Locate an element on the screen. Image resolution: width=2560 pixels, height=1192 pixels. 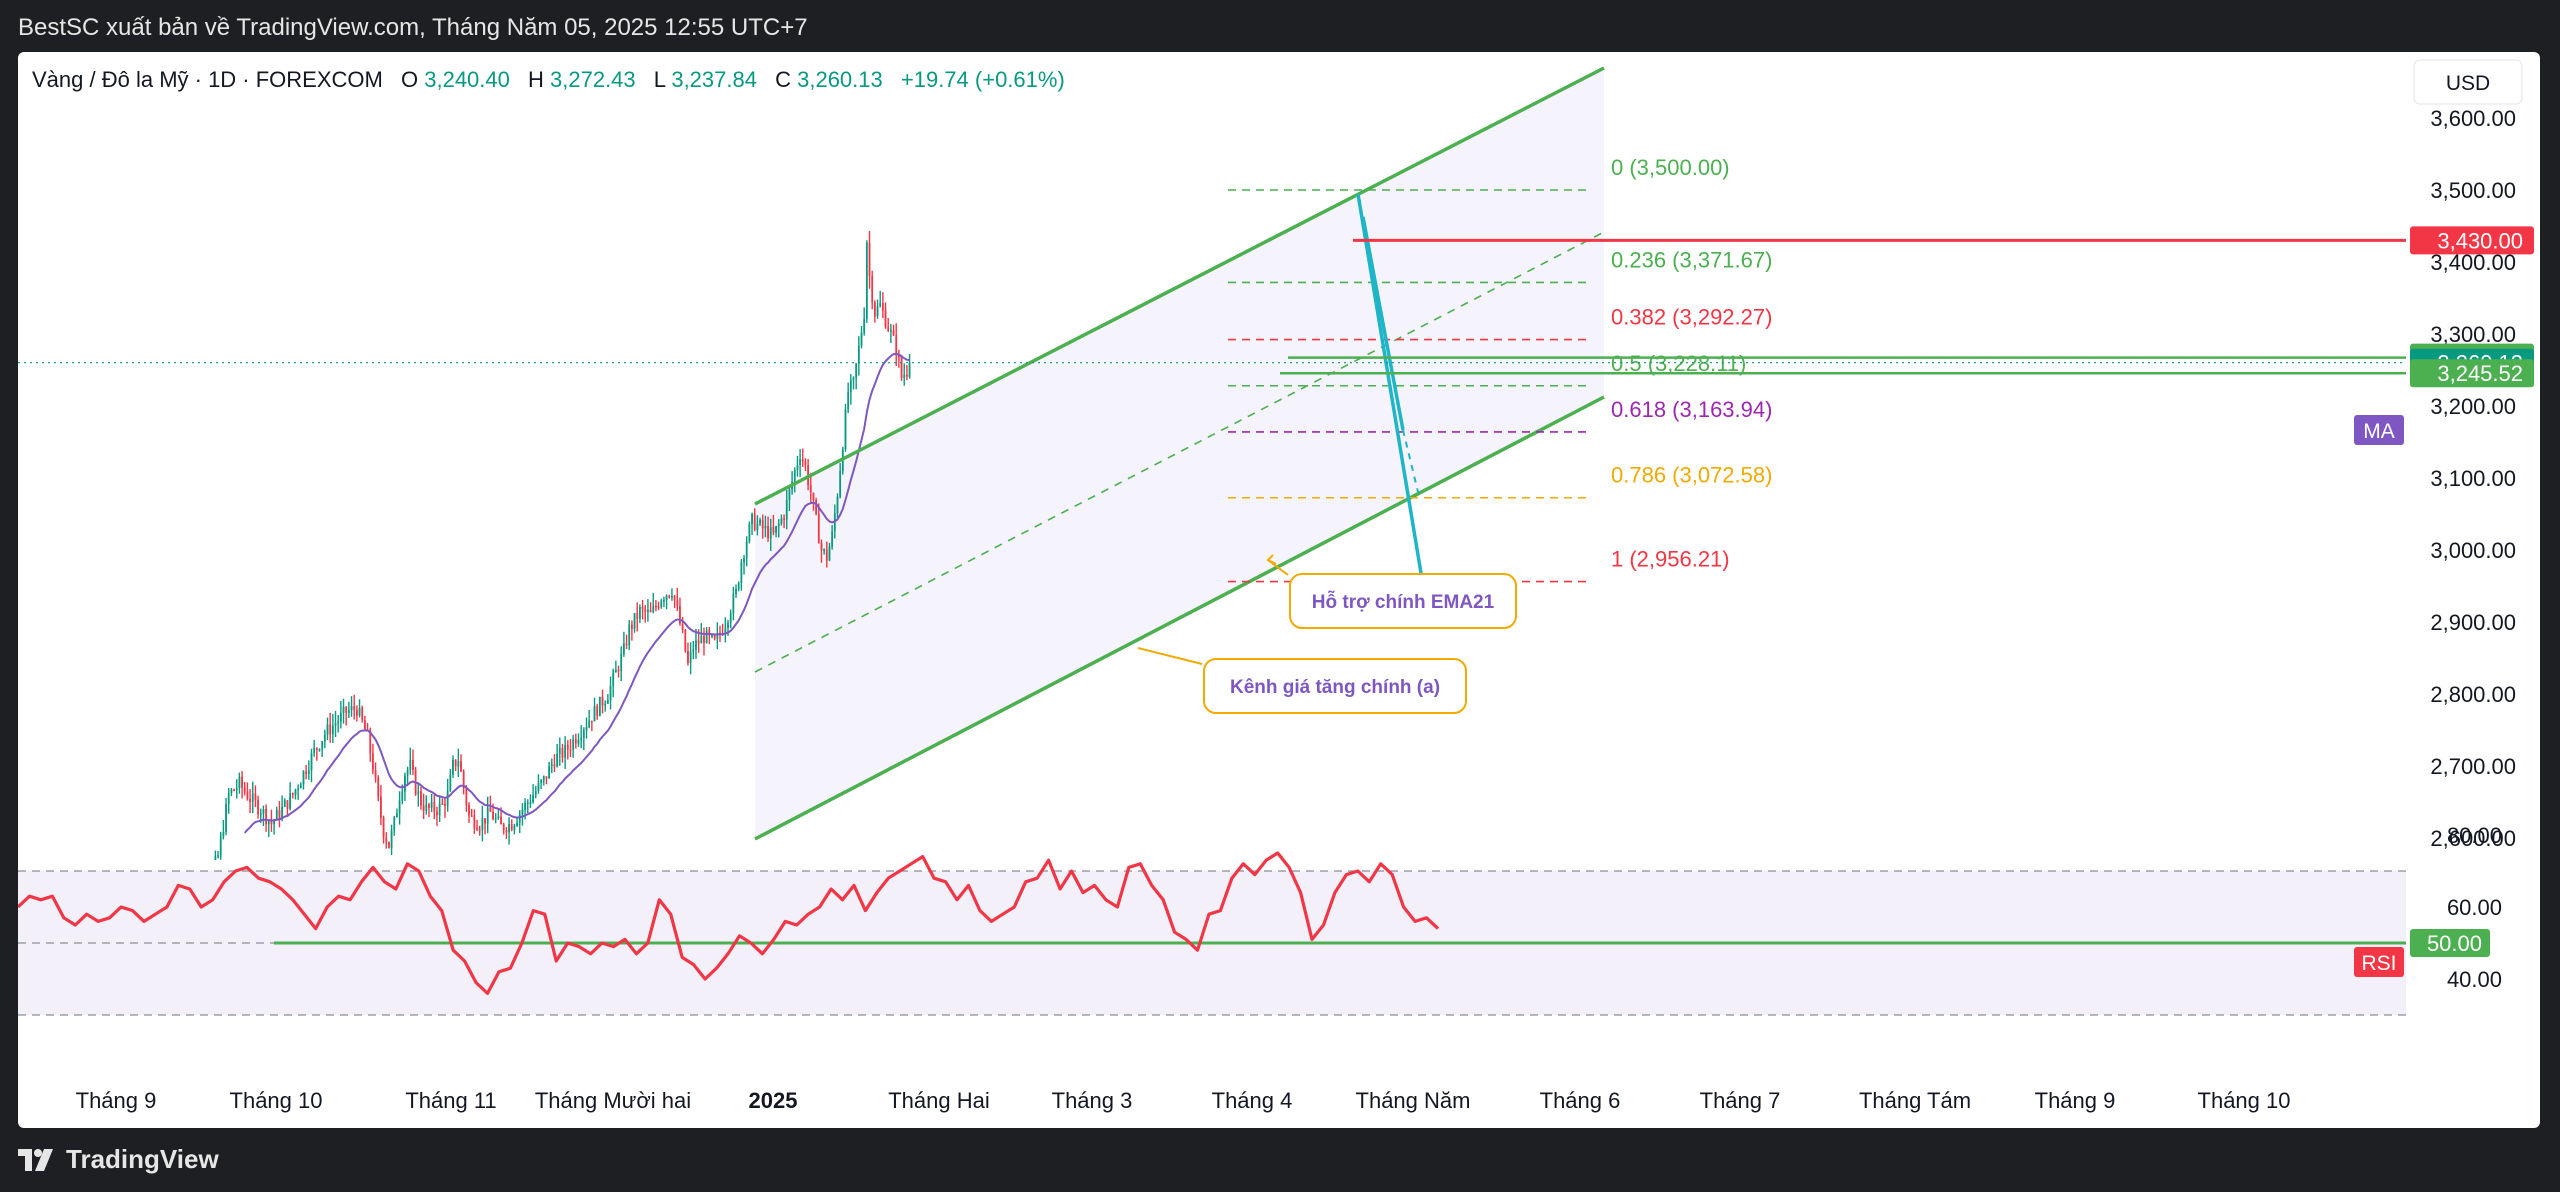
channel-upper-line is located at coordinates (1179, 286).